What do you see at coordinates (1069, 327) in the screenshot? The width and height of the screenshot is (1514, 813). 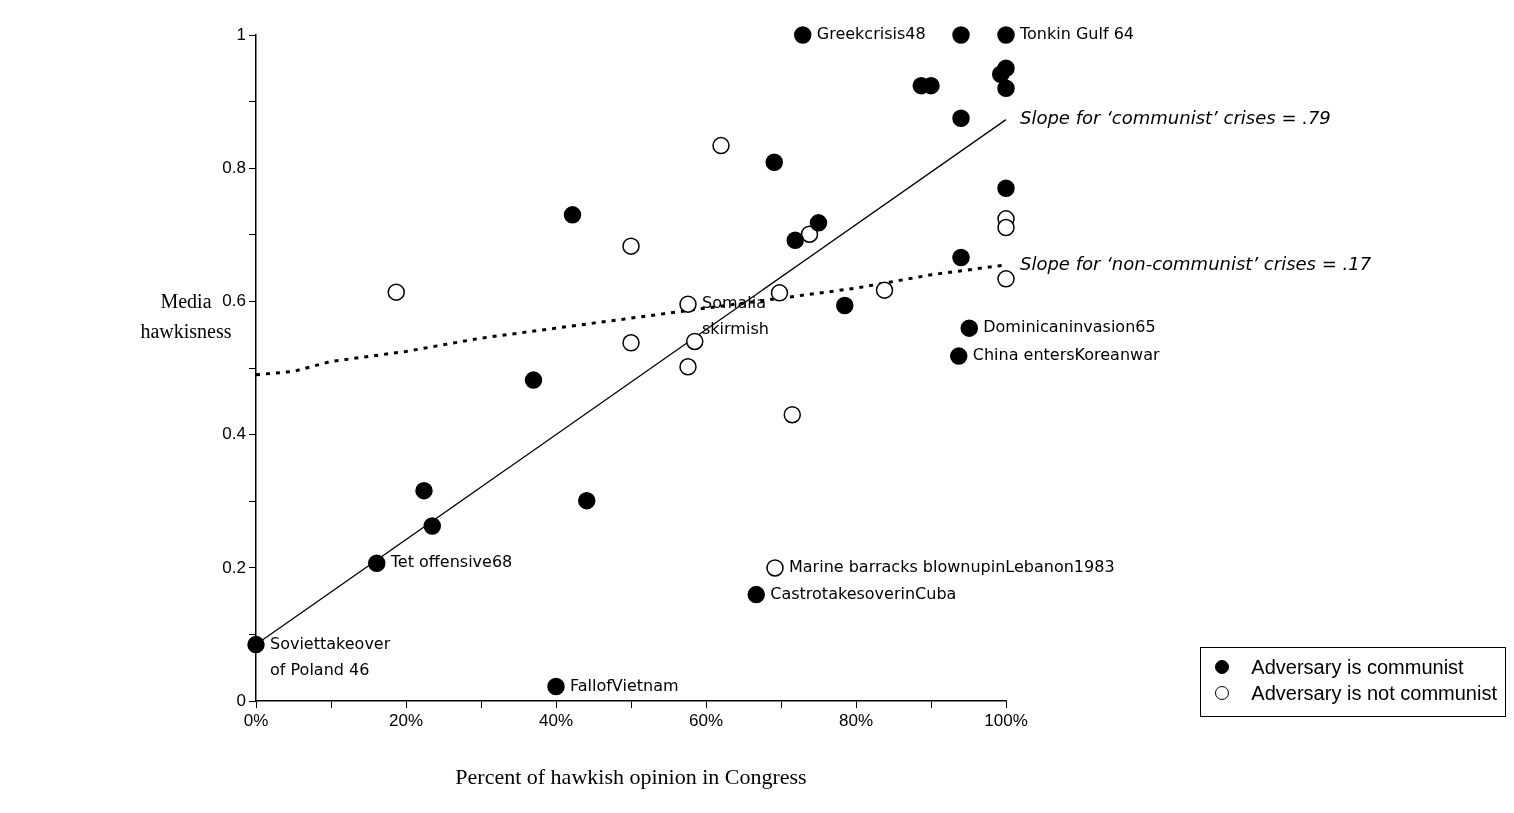 I see `annotation: Dominicaninvasion65` at bounding box center [1069, 327].